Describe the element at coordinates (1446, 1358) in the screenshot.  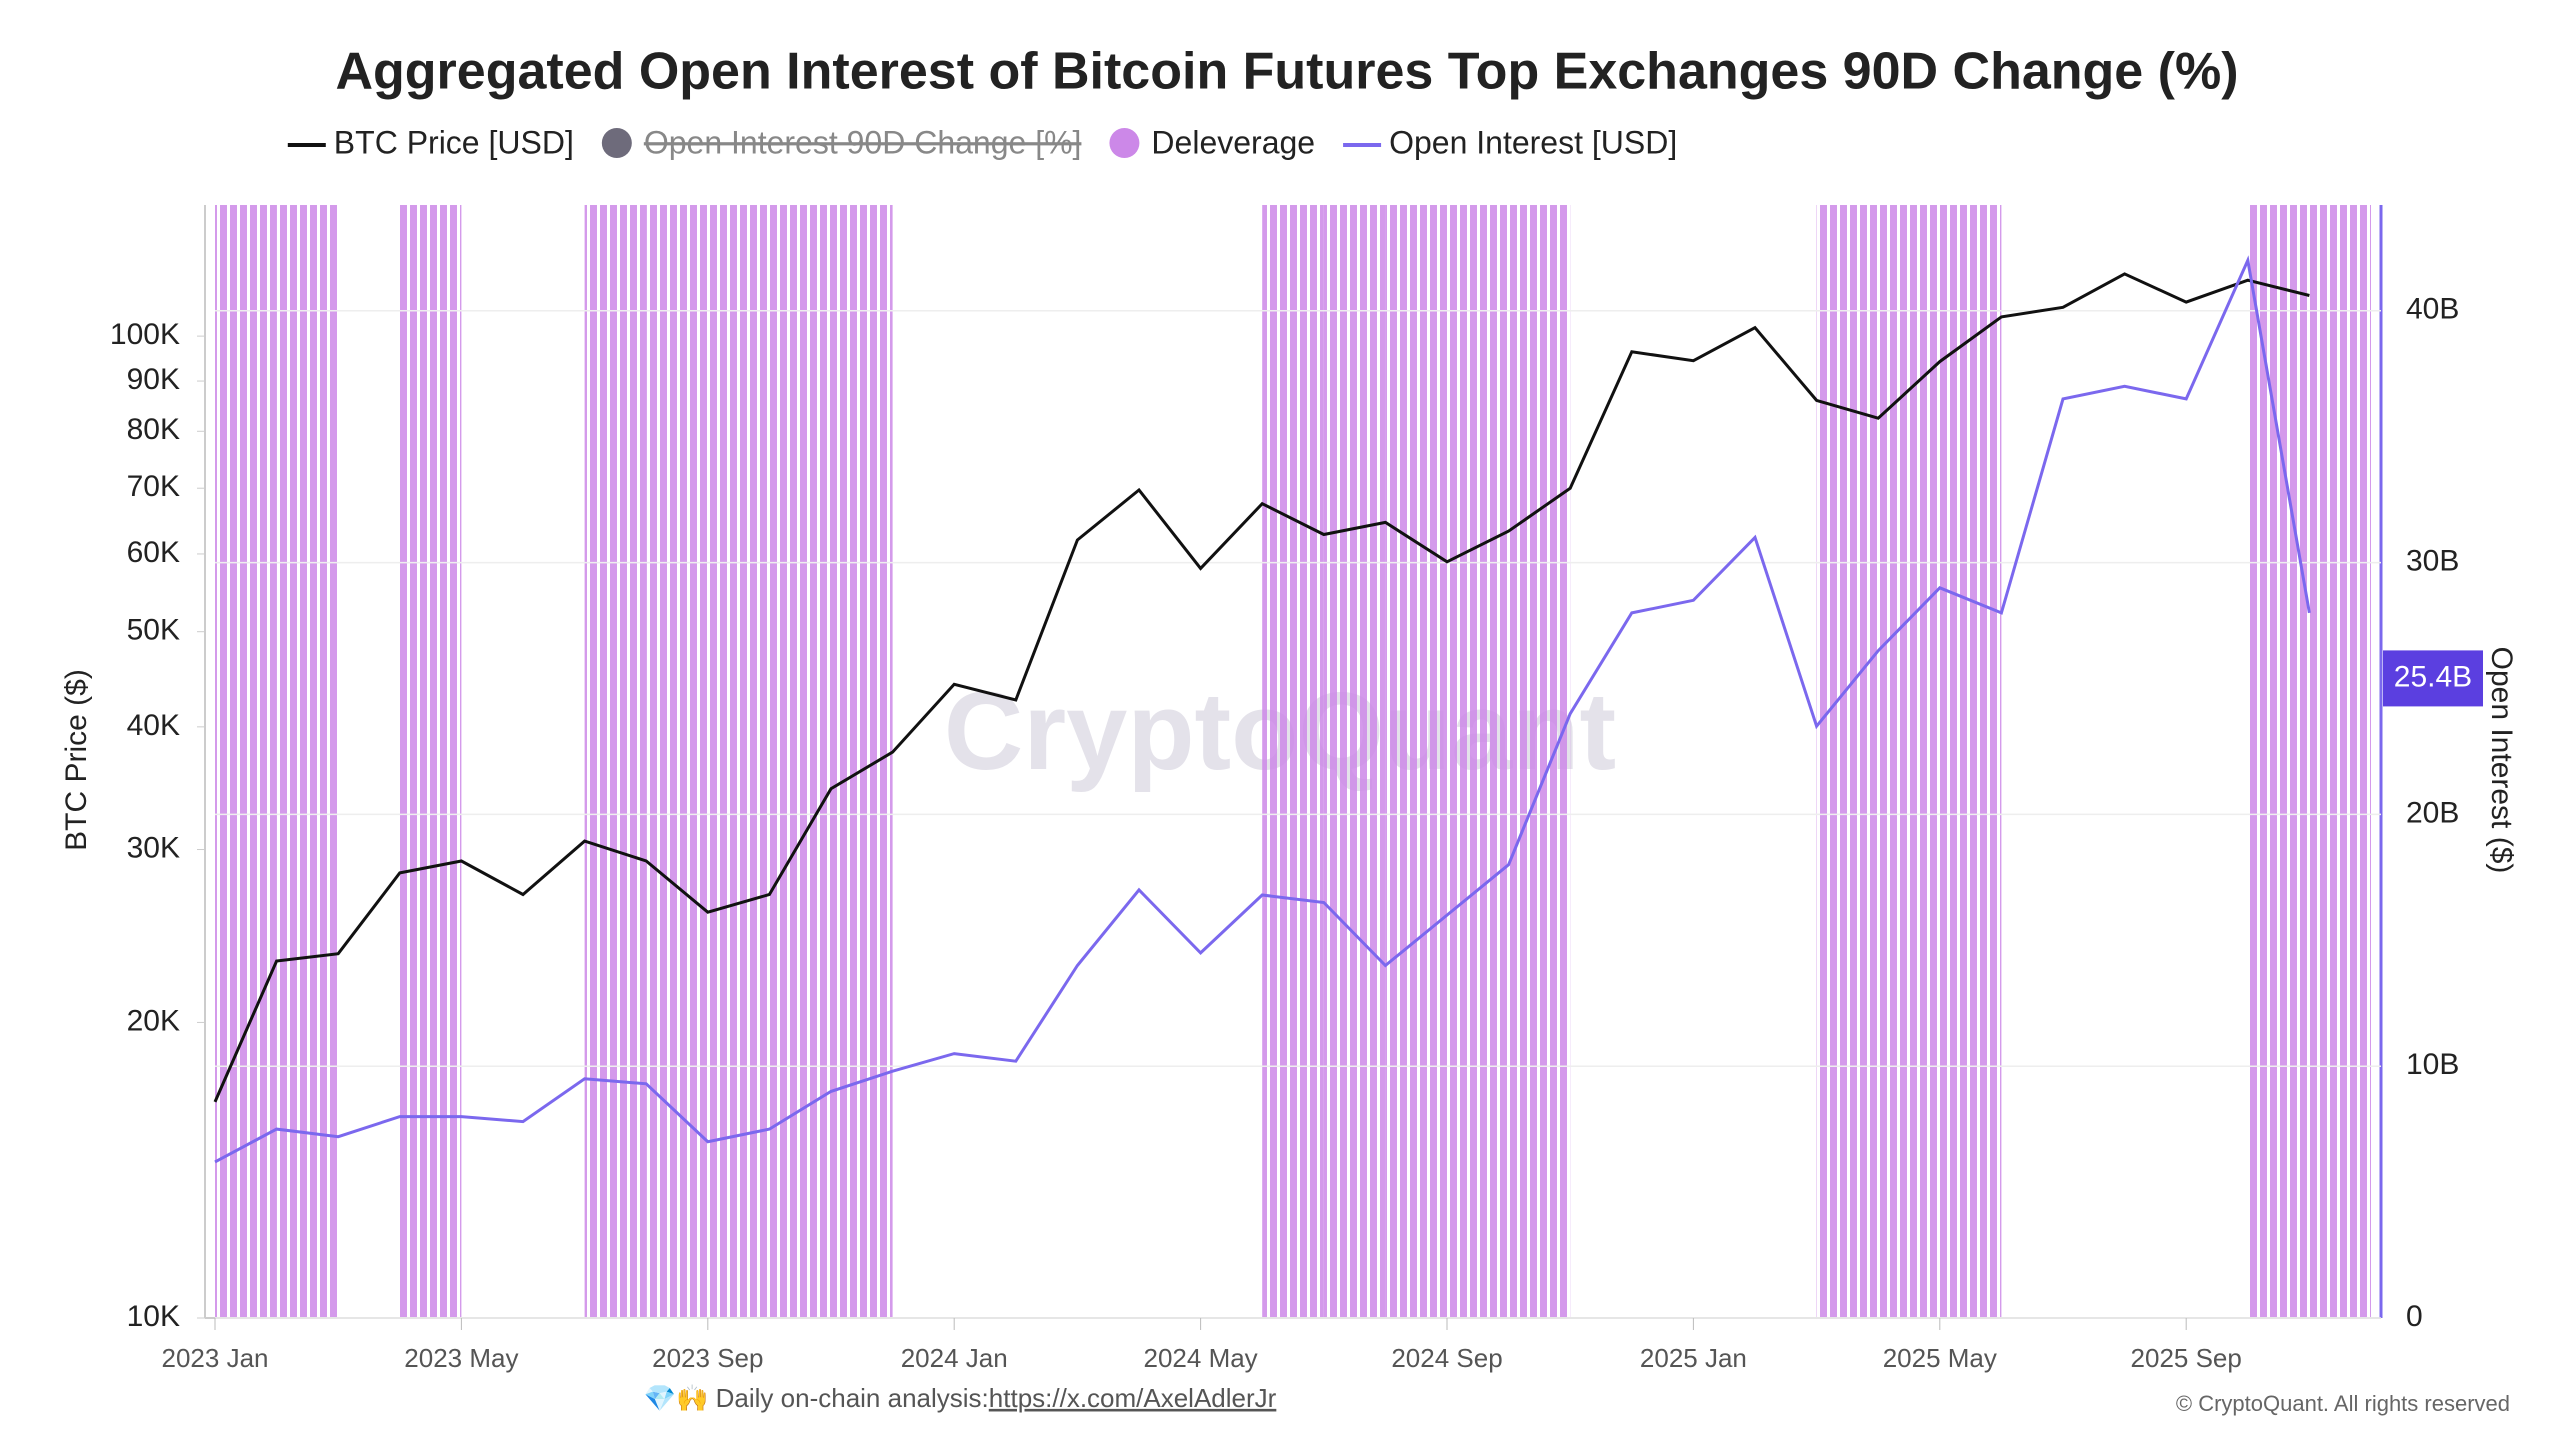
I see `x-tick-label: 2024 Sep` at that location.